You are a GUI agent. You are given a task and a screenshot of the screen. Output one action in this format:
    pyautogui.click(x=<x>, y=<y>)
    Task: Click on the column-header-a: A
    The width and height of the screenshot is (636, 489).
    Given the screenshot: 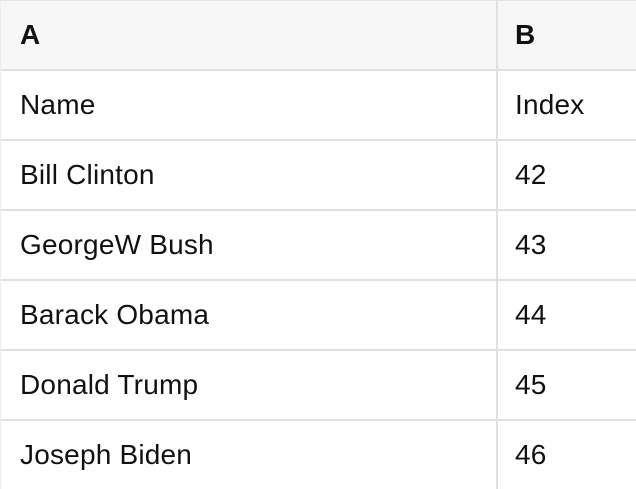 What is the action you would take?
    pyautogui.click(x=249, y=36)
    